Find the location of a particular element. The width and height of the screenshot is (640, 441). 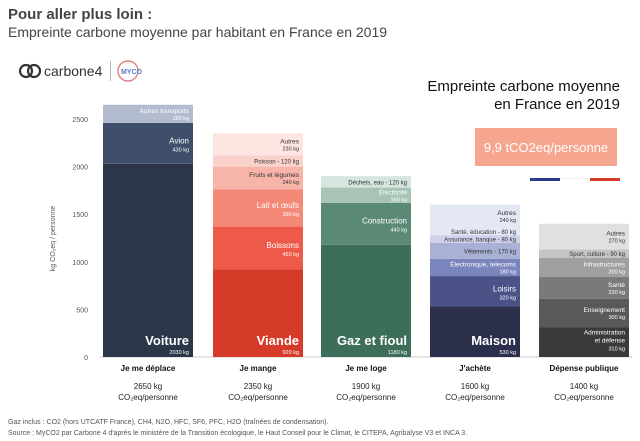

segment-label: Électricité is located at coordinates (393, 192).